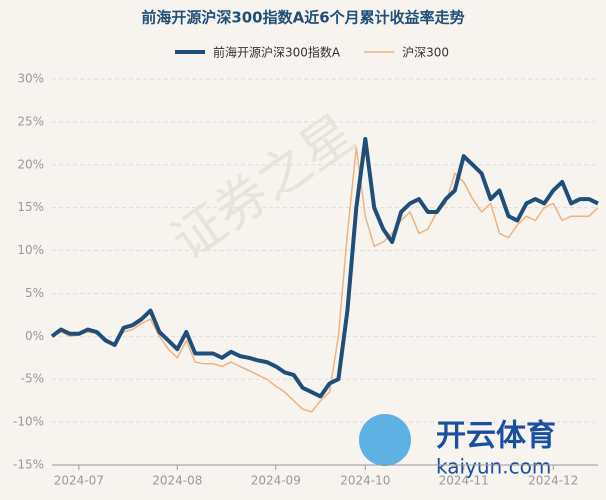 Image resolution: width=606 pixels, height=500 pixels. What do you see at coordinates (464, 481) in the screenshot?
I see `x-tick-label: 2024-11` at bounding box center [464, 481].